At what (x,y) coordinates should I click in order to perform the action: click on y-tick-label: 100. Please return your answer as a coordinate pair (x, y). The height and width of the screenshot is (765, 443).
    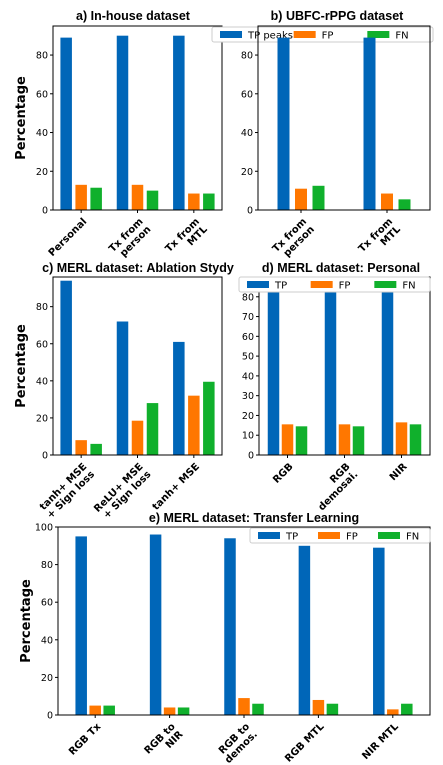
    Looking at the image, I should click on (44, 528).